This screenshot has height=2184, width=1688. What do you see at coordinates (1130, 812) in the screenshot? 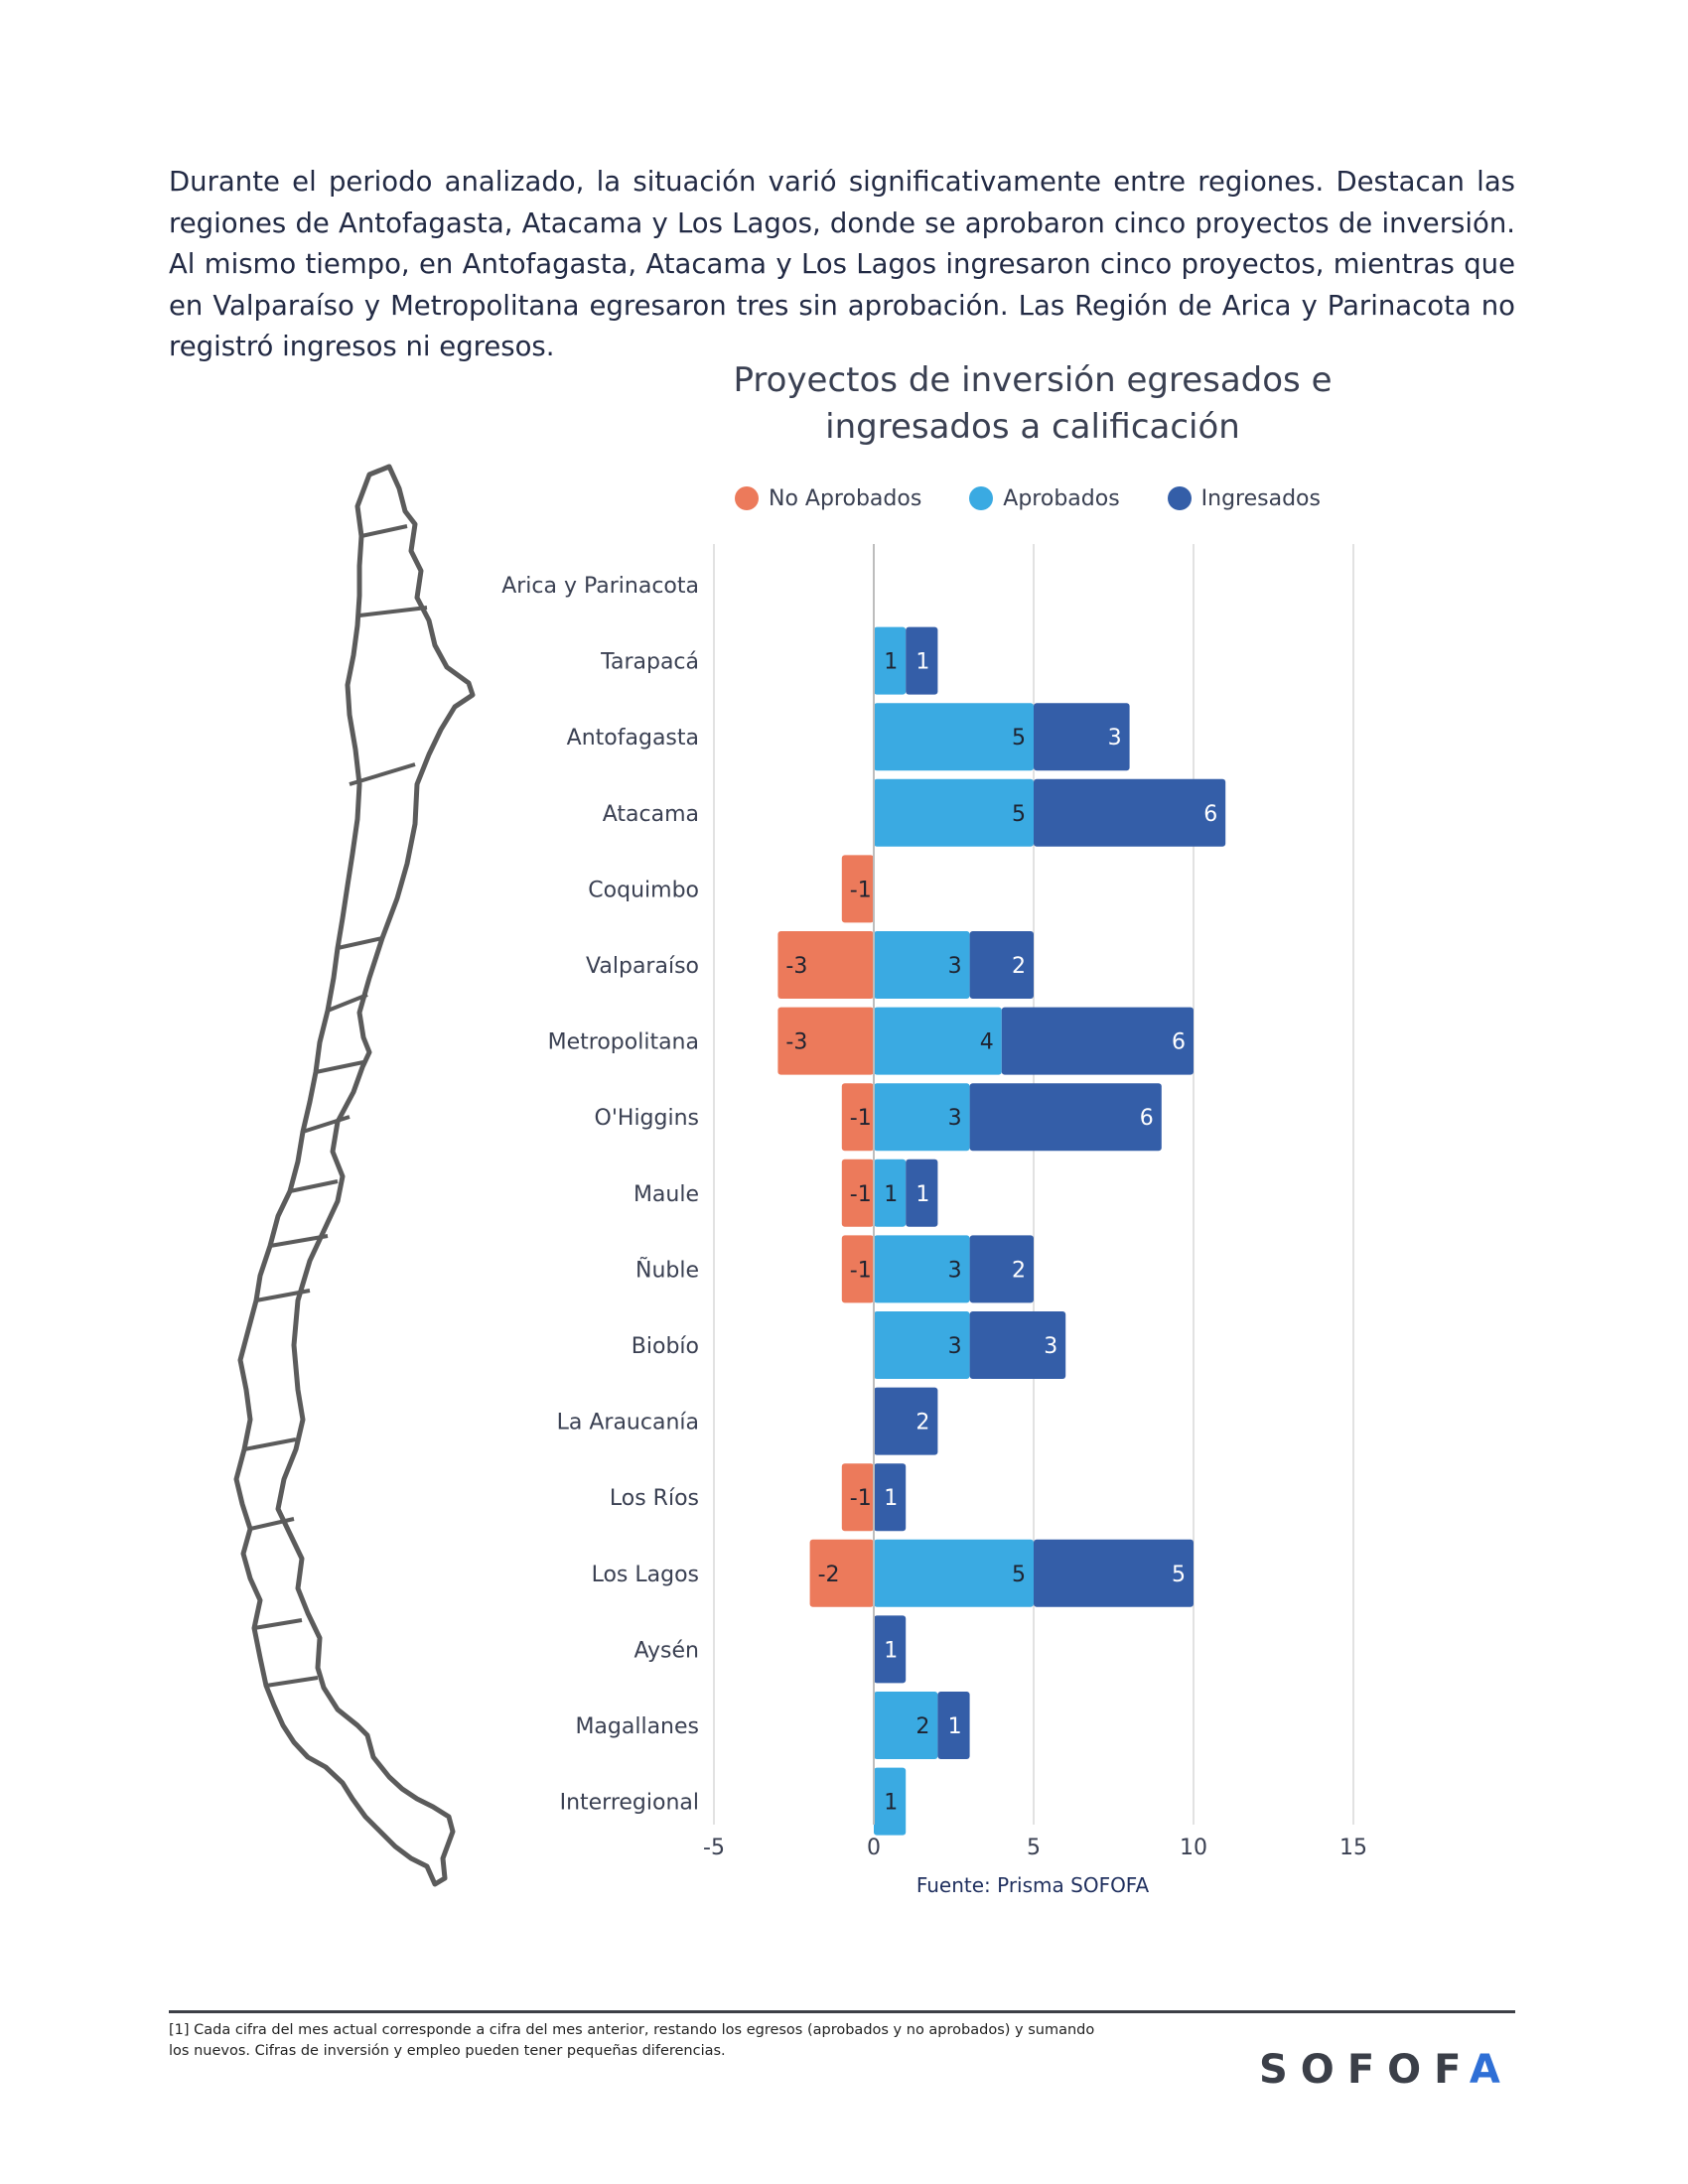
I see `bar-ingresados-atacama` at bounding box center [1130, 812].